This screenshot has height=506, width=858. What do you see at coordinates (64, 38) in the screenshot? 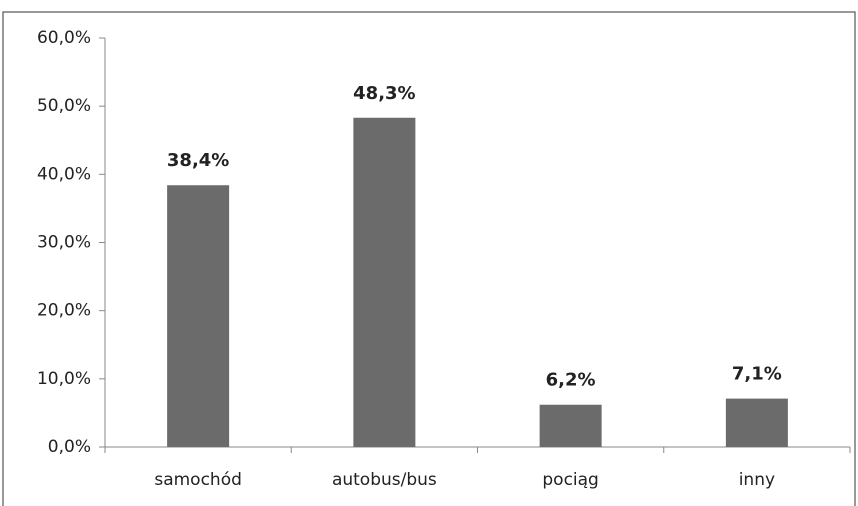
I see `y-tick-label: 60,0%` at bounding box center [64, 38].